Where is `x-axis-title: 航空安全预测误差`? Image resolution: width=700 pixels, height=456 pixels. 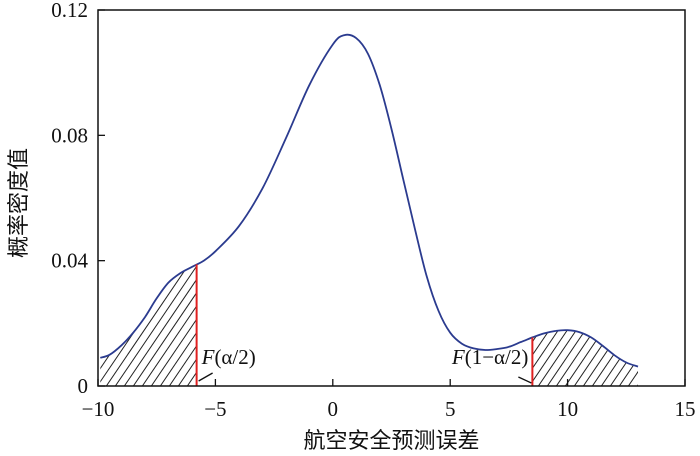 x-axis-title: 航空安全预测误差 is located at coordinates (391, 441).